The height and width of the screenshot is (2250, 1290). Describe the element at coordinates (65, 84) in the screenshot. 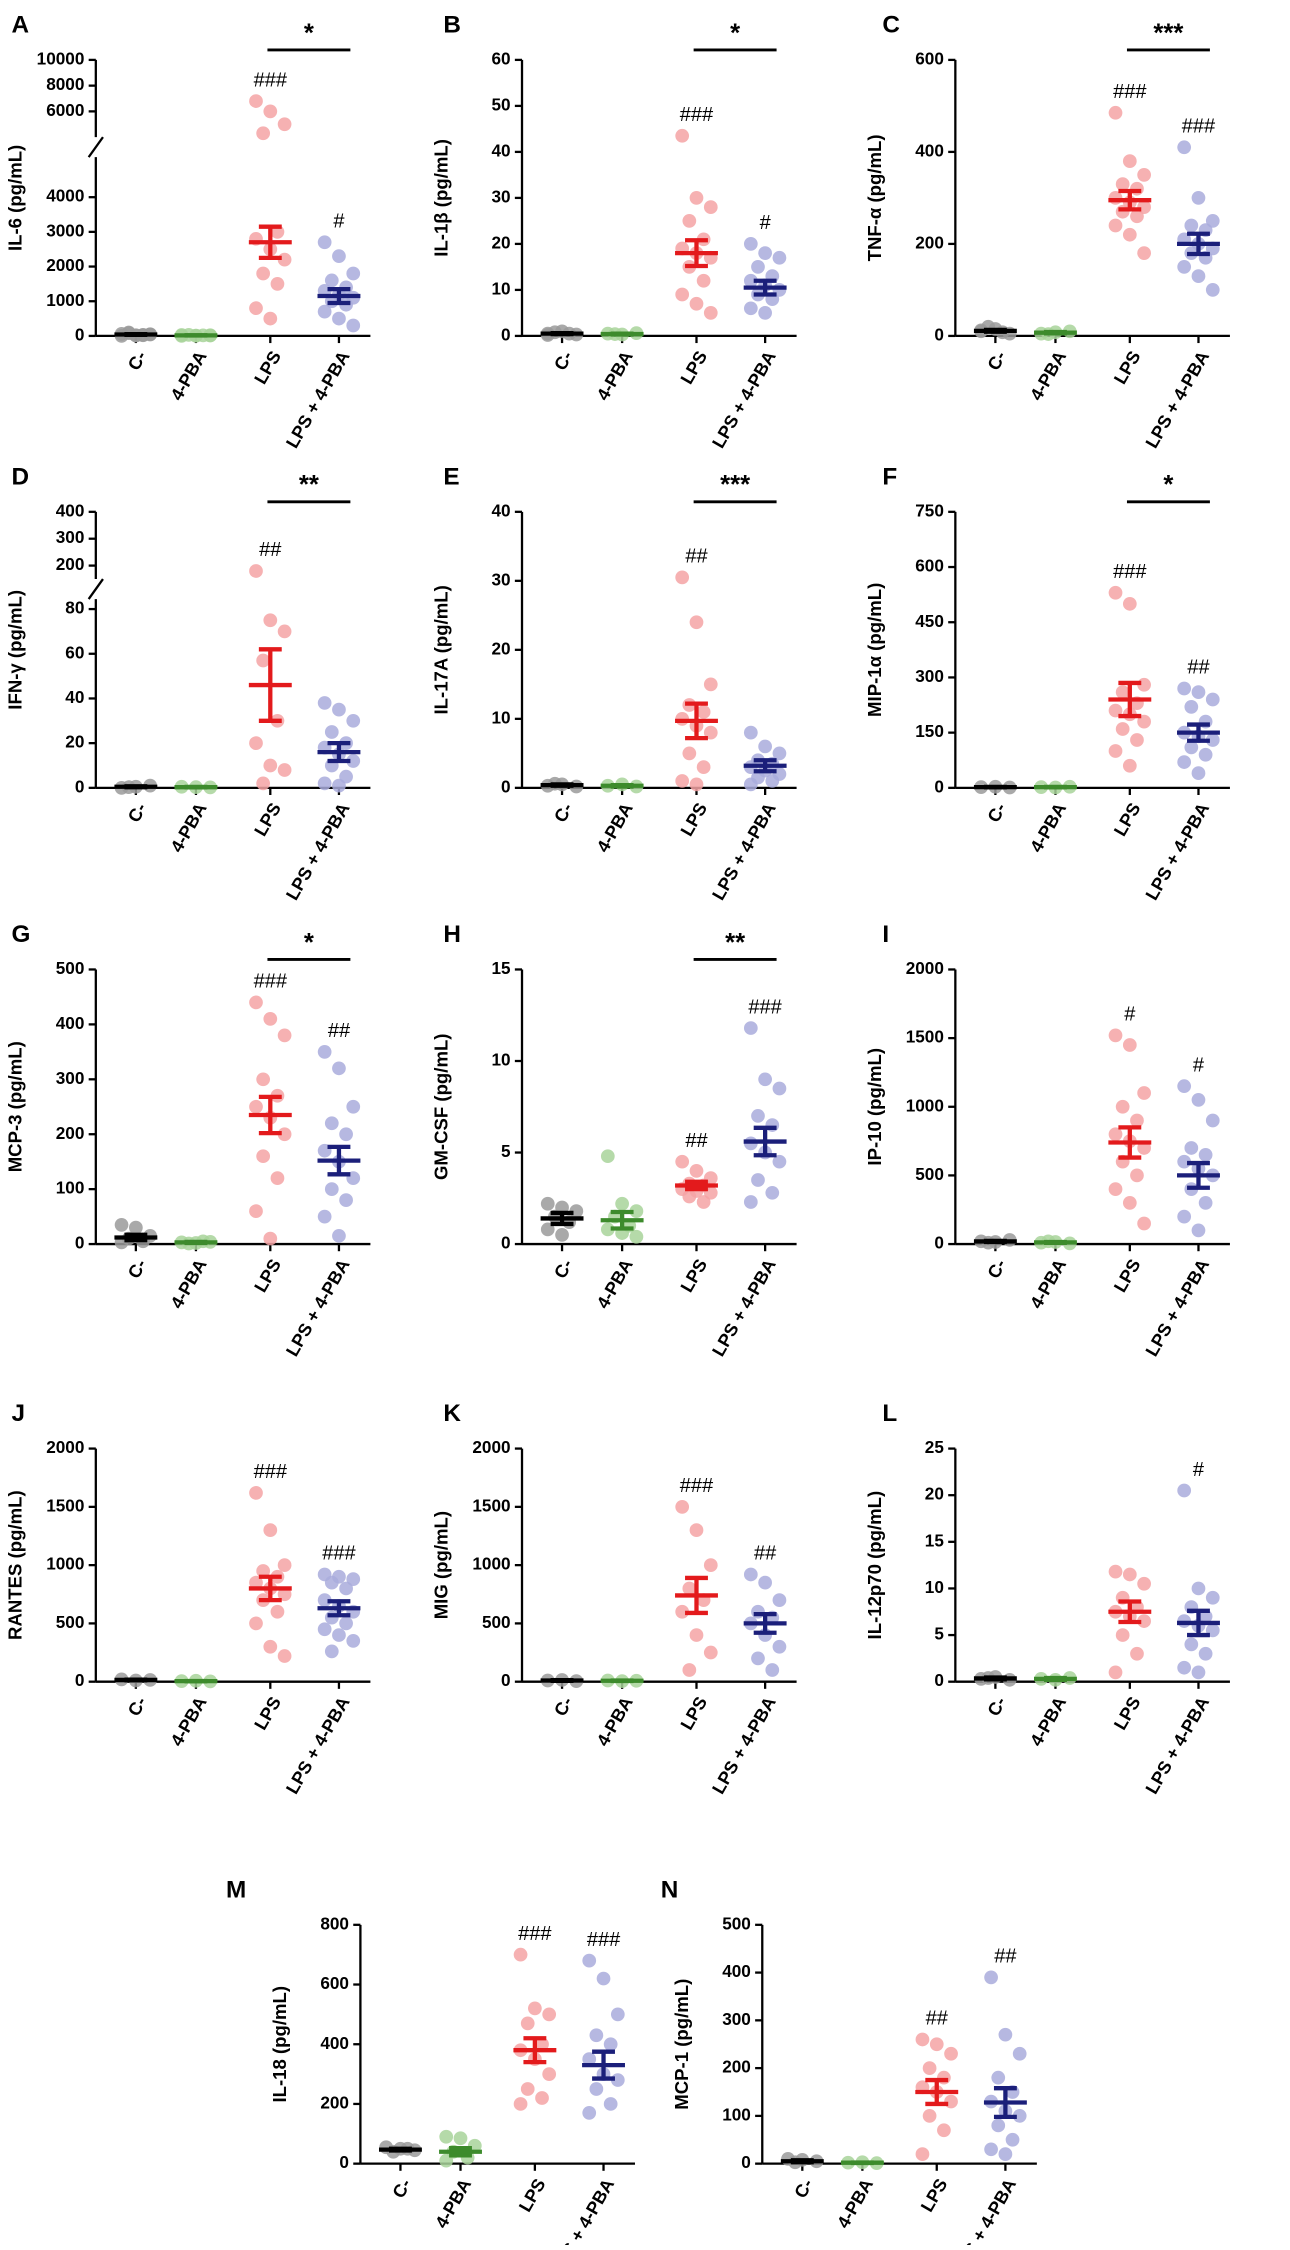

I see `y-tick-label: 8000` at that location.